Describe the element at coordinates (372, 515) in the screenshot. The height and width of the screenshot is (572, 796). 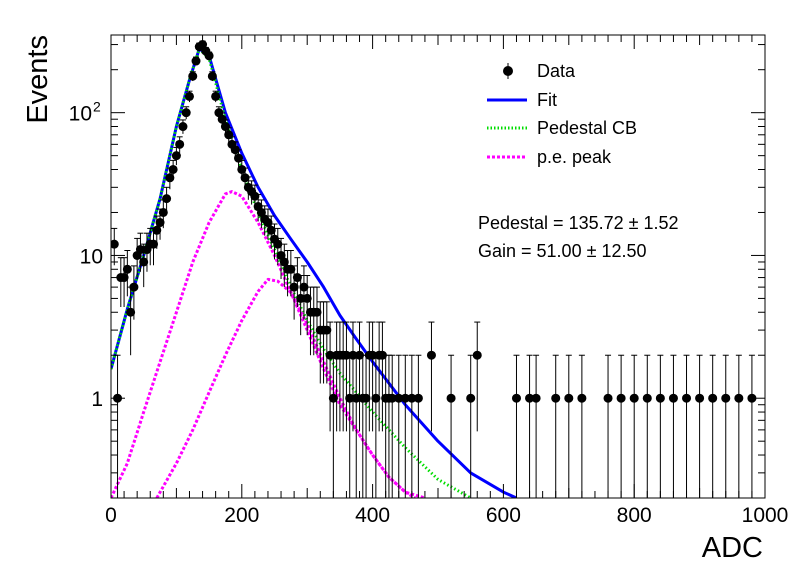
I see `x-tick-label: 400` at that location.